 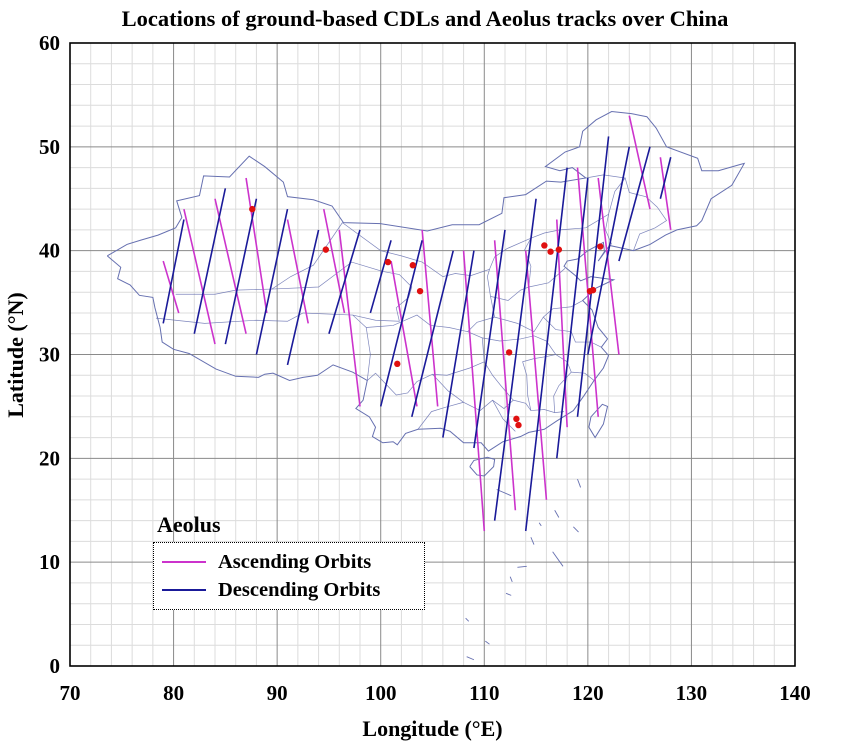 What do you see at coordinates (295, 561) in the screenshot?
I see `legend-label-ascending: Ascending Orbits` at bounding box center [295, 561].